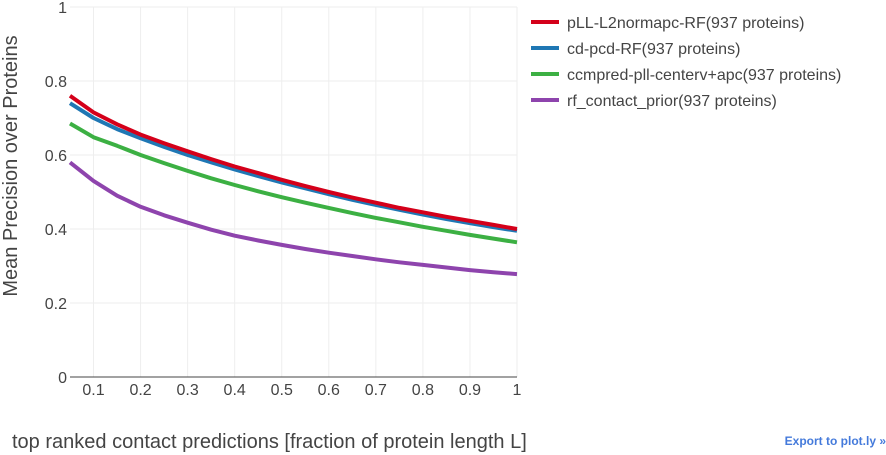 The height and width of the screenshot is (455, 886). I want to click on y-axis-ticks: 0 0.2 0.4 0.6 0.8 1, so click(56, 193).